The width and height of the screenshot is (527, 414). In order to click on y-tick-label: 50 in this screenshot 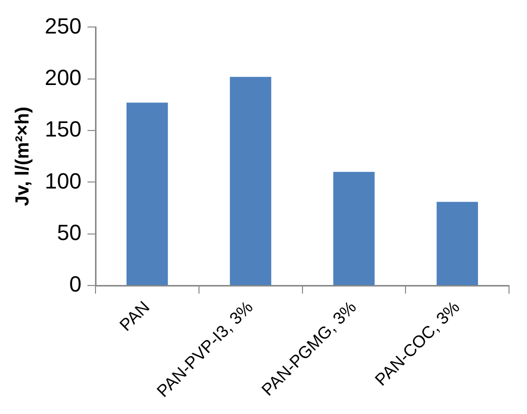, I will do `click(69, 232)`.